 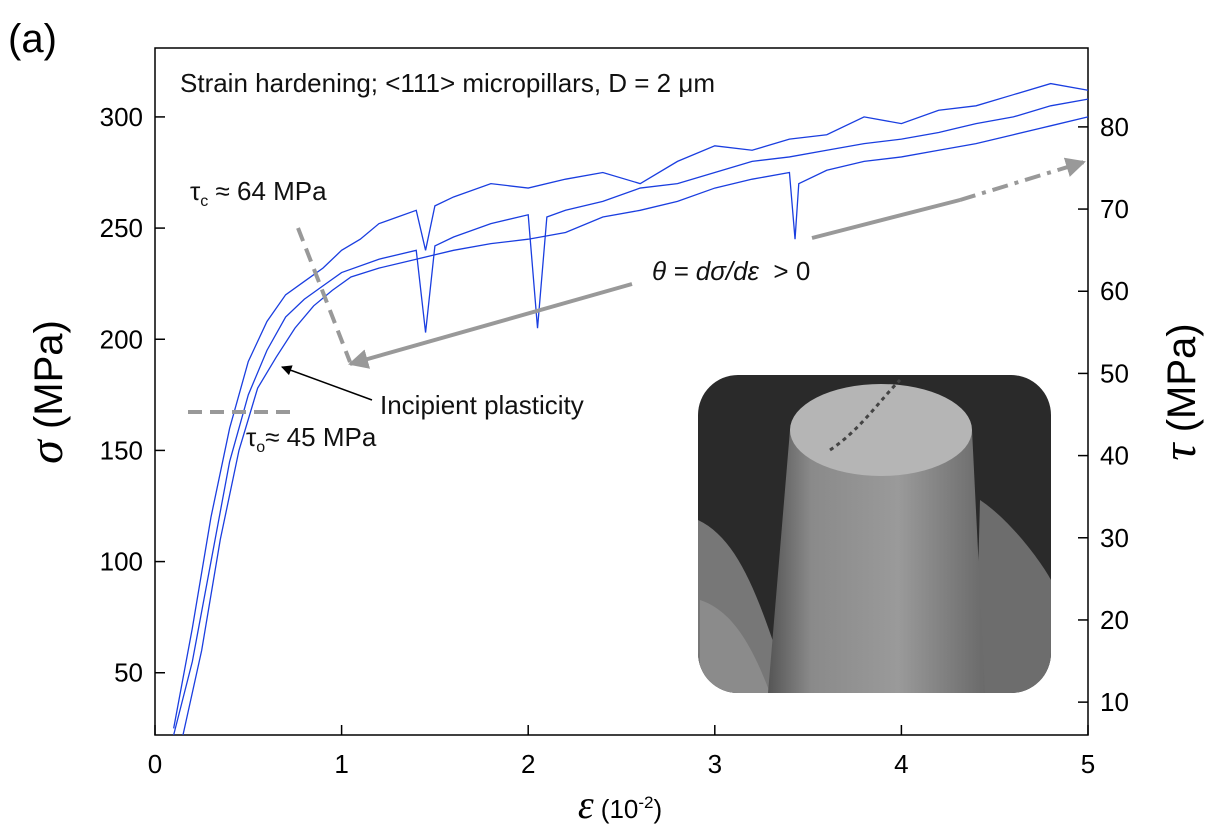 What do you see at coordinates (121, 450) in the screenshot?
I see `y-tick-label: 150` at bounding box center [121, 450].